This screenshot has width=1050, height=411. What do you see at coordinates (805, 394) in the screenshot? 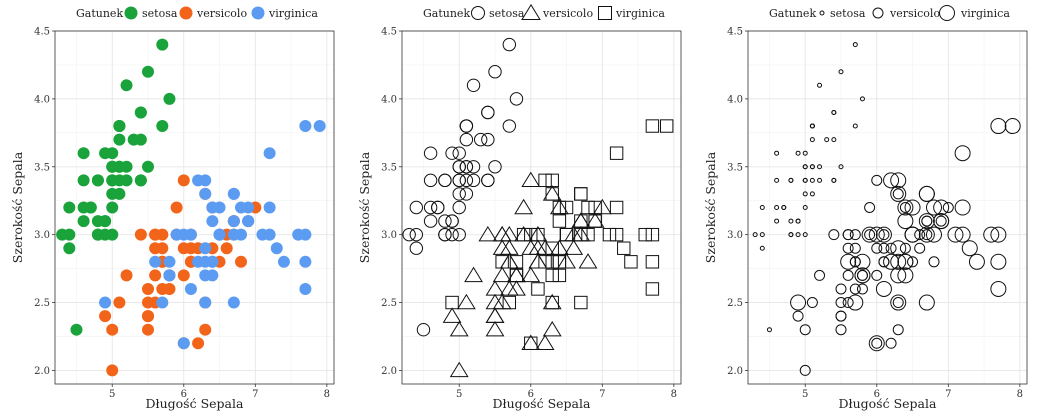
I see `x-tick-label: 5` at bounding box center [805, 394].